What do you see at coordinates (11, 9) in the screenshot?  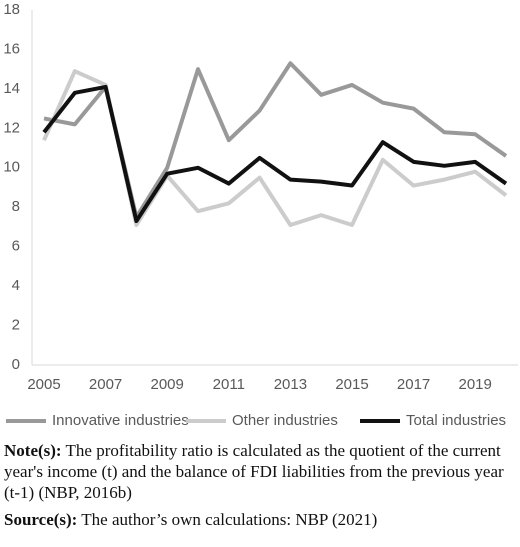 I see `y-tick-label: 18` at bounding box center [11, 9].